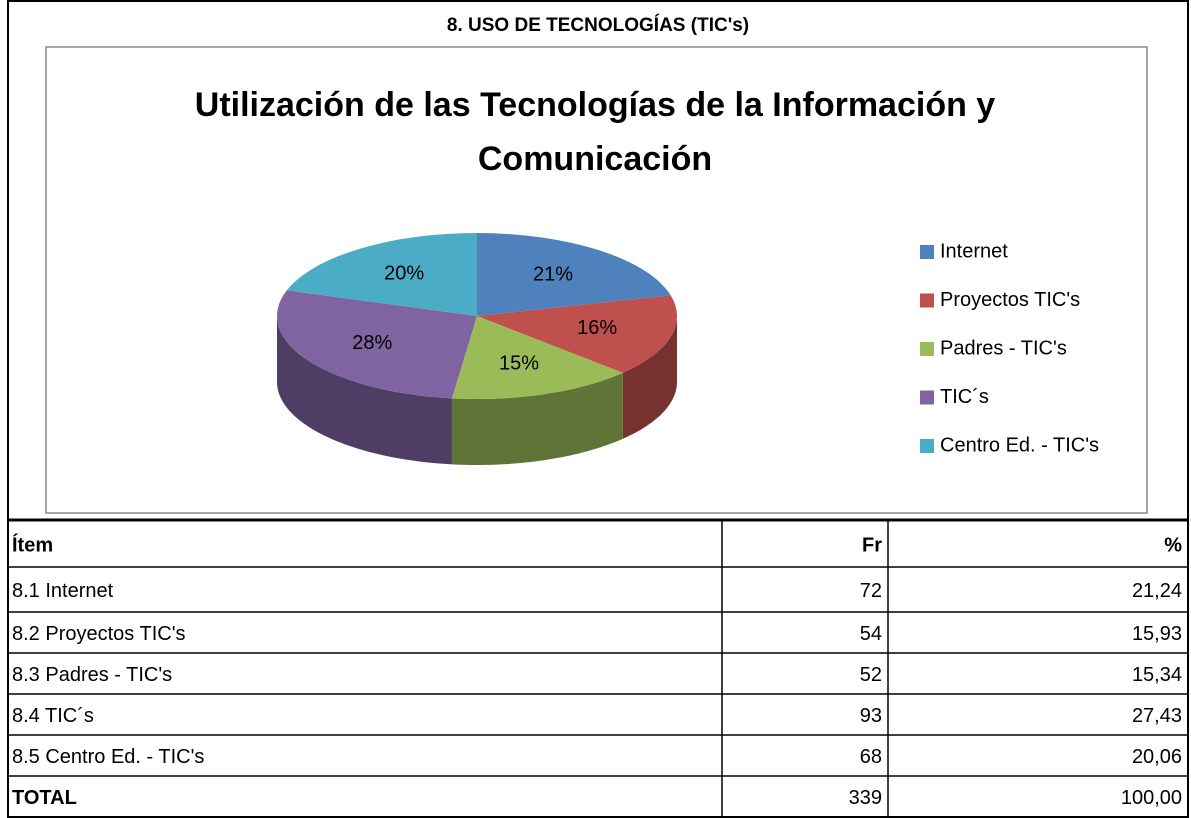 Image resolution: width=1191 pixels, height=818 pixels. I want to click on table-cell: 15,34, so click(1157, 675).